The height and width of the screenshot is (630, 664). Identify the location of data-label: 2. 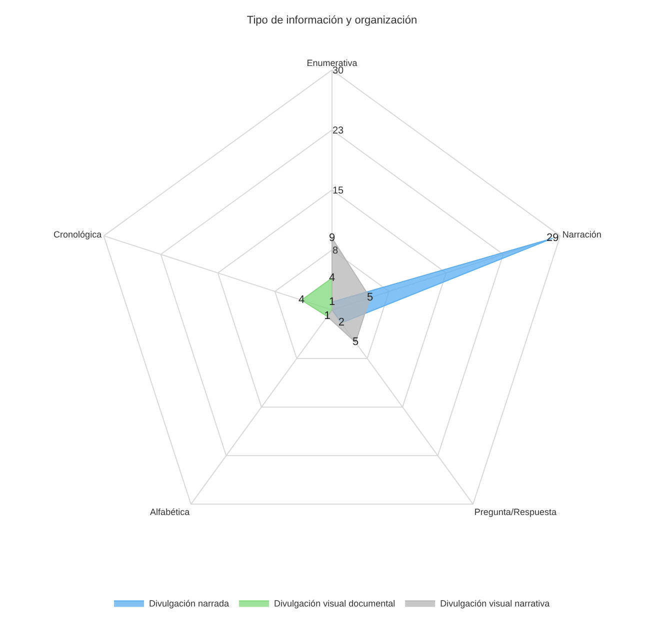
(341, 322).